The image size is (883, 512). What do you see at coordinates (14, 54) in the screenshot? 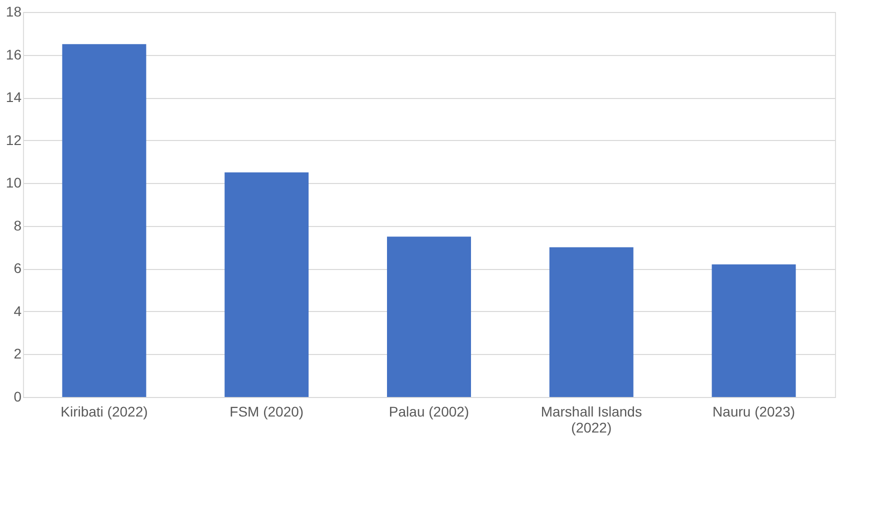
I see `y-tick-label: 16` at bounding box center [14, 54].